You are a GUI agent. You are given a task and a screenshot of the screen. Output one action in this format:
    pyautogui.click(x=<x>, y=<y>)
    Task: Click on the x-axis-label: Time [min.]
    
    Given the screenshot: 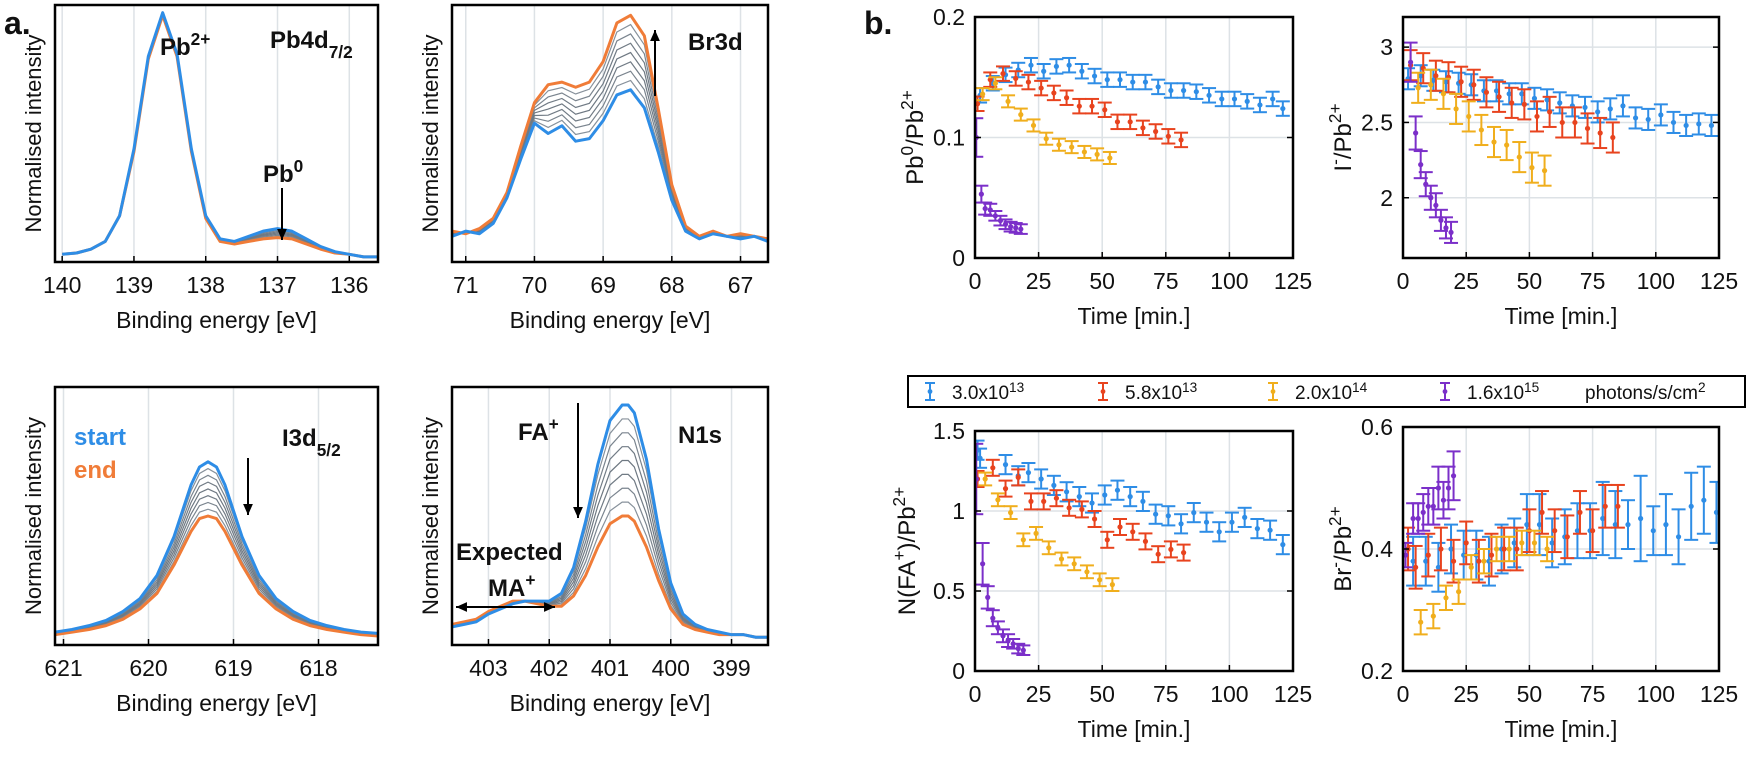 What is the action you would take?
    pyautogui.click(x=1134, y=729)
    